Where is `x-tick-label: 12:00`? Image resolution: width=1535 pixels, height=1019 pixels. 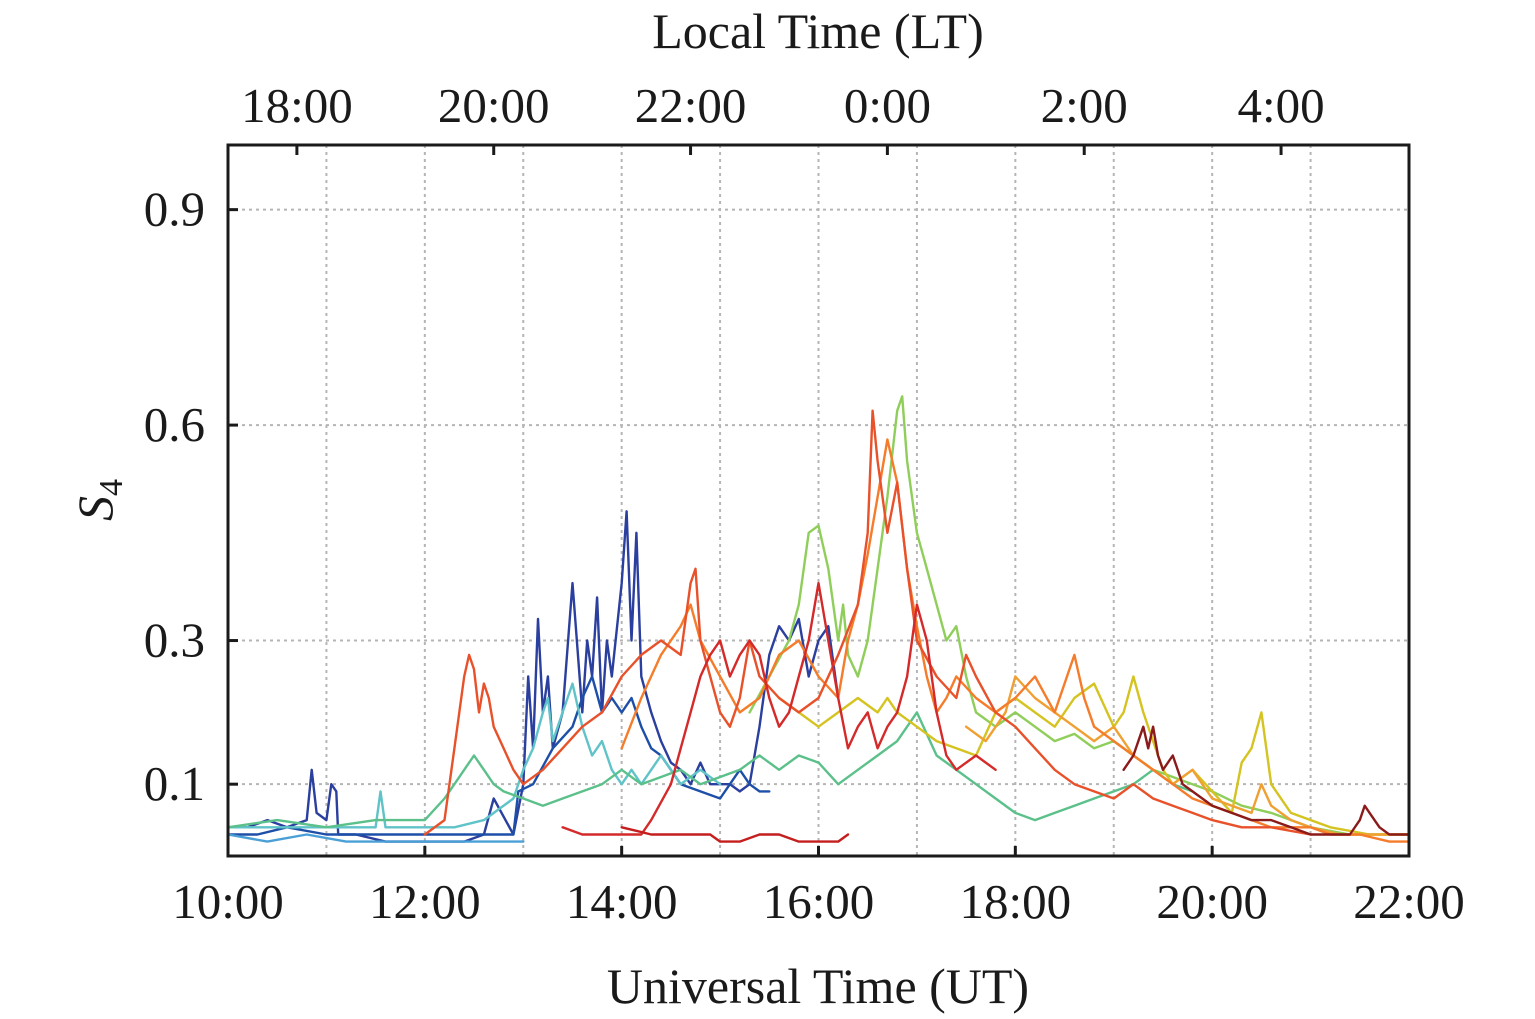 x-tick-label: 12:00 is located at coordinates (425, 901).